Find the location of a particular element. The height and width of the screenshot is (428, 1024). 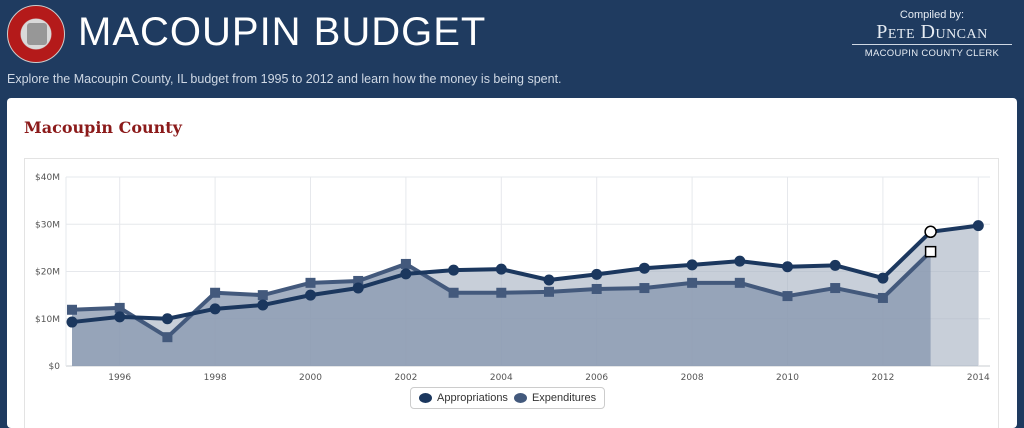

compiler-name: Pete Duncan is located at coordinates (932, 33).